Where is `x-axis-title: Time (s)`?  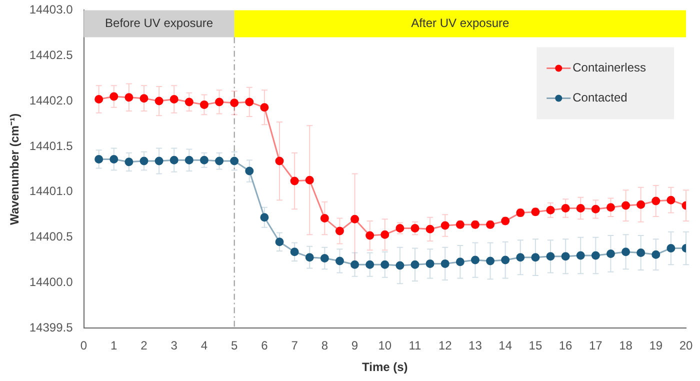 x-axis-title: Time (s) is located at coordinates (385, 367).